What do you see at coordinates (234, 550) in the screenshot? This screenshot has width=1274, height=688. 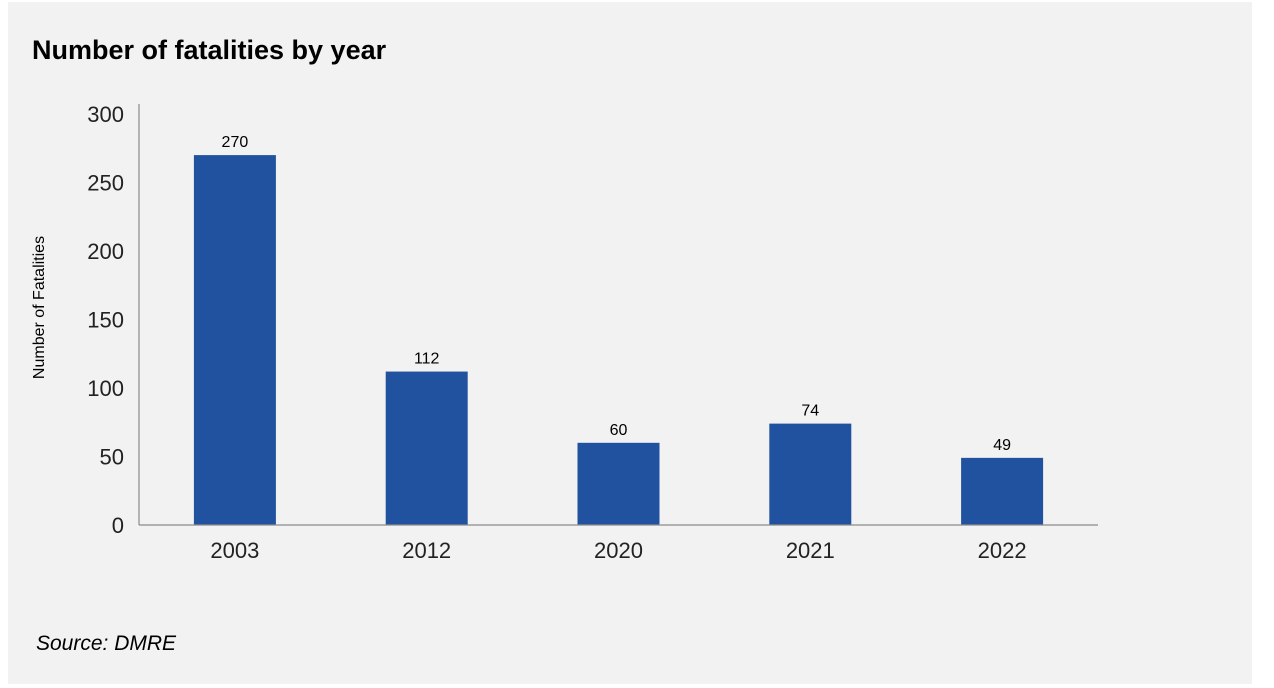 I see `x-tick-label-2003: 2003` at bounding box center [234, 550].